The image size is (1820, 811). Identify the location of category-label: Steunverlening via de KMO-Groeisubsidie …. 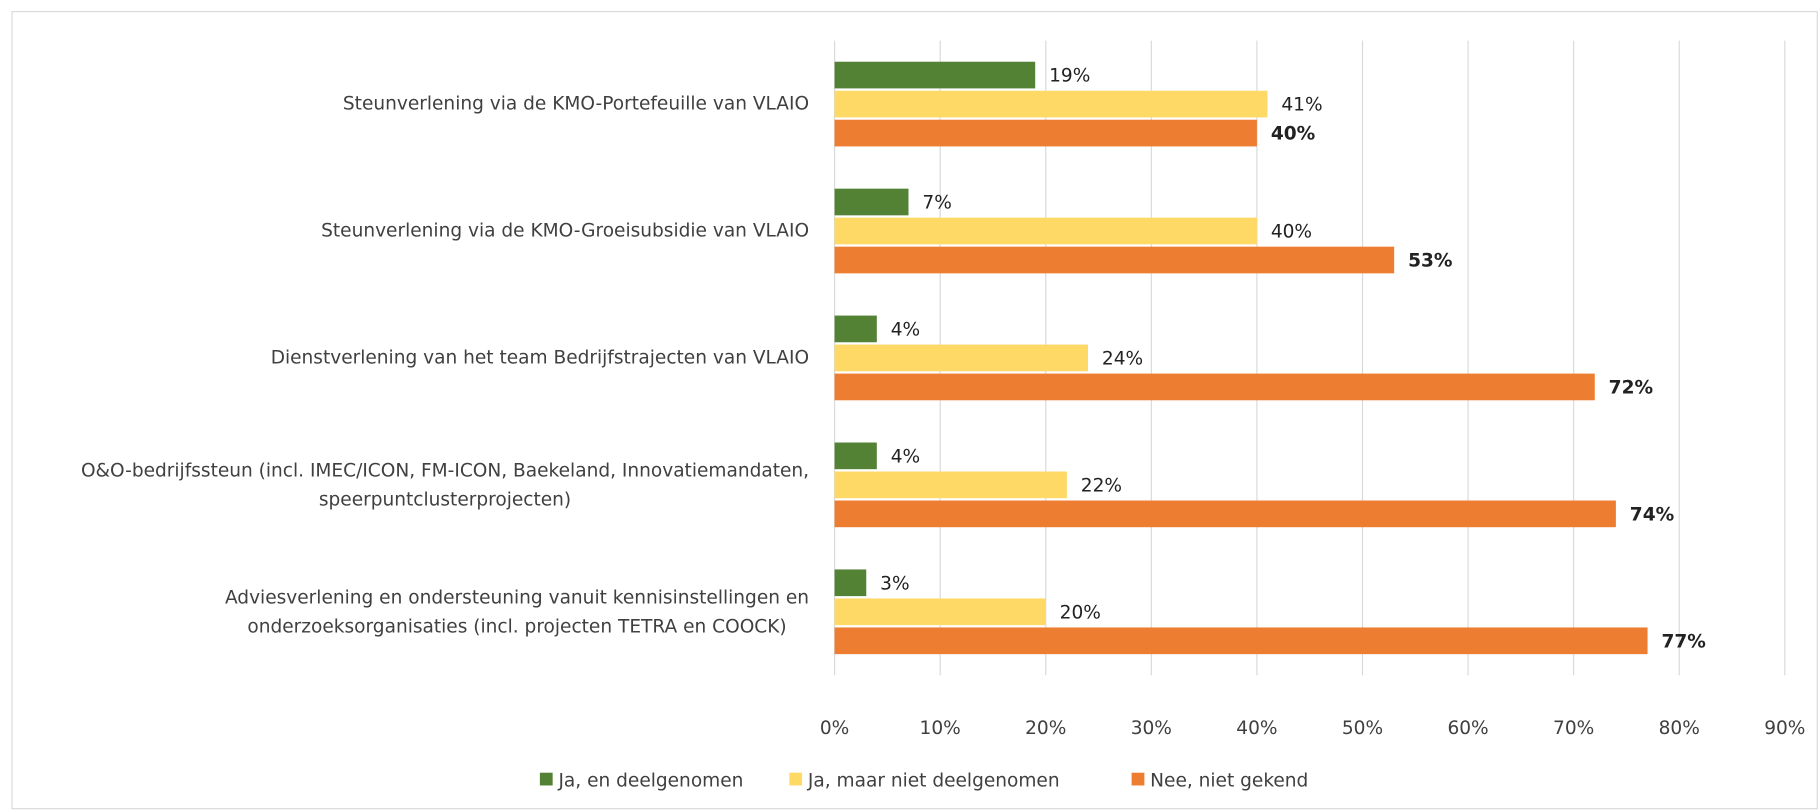
(565, 231).